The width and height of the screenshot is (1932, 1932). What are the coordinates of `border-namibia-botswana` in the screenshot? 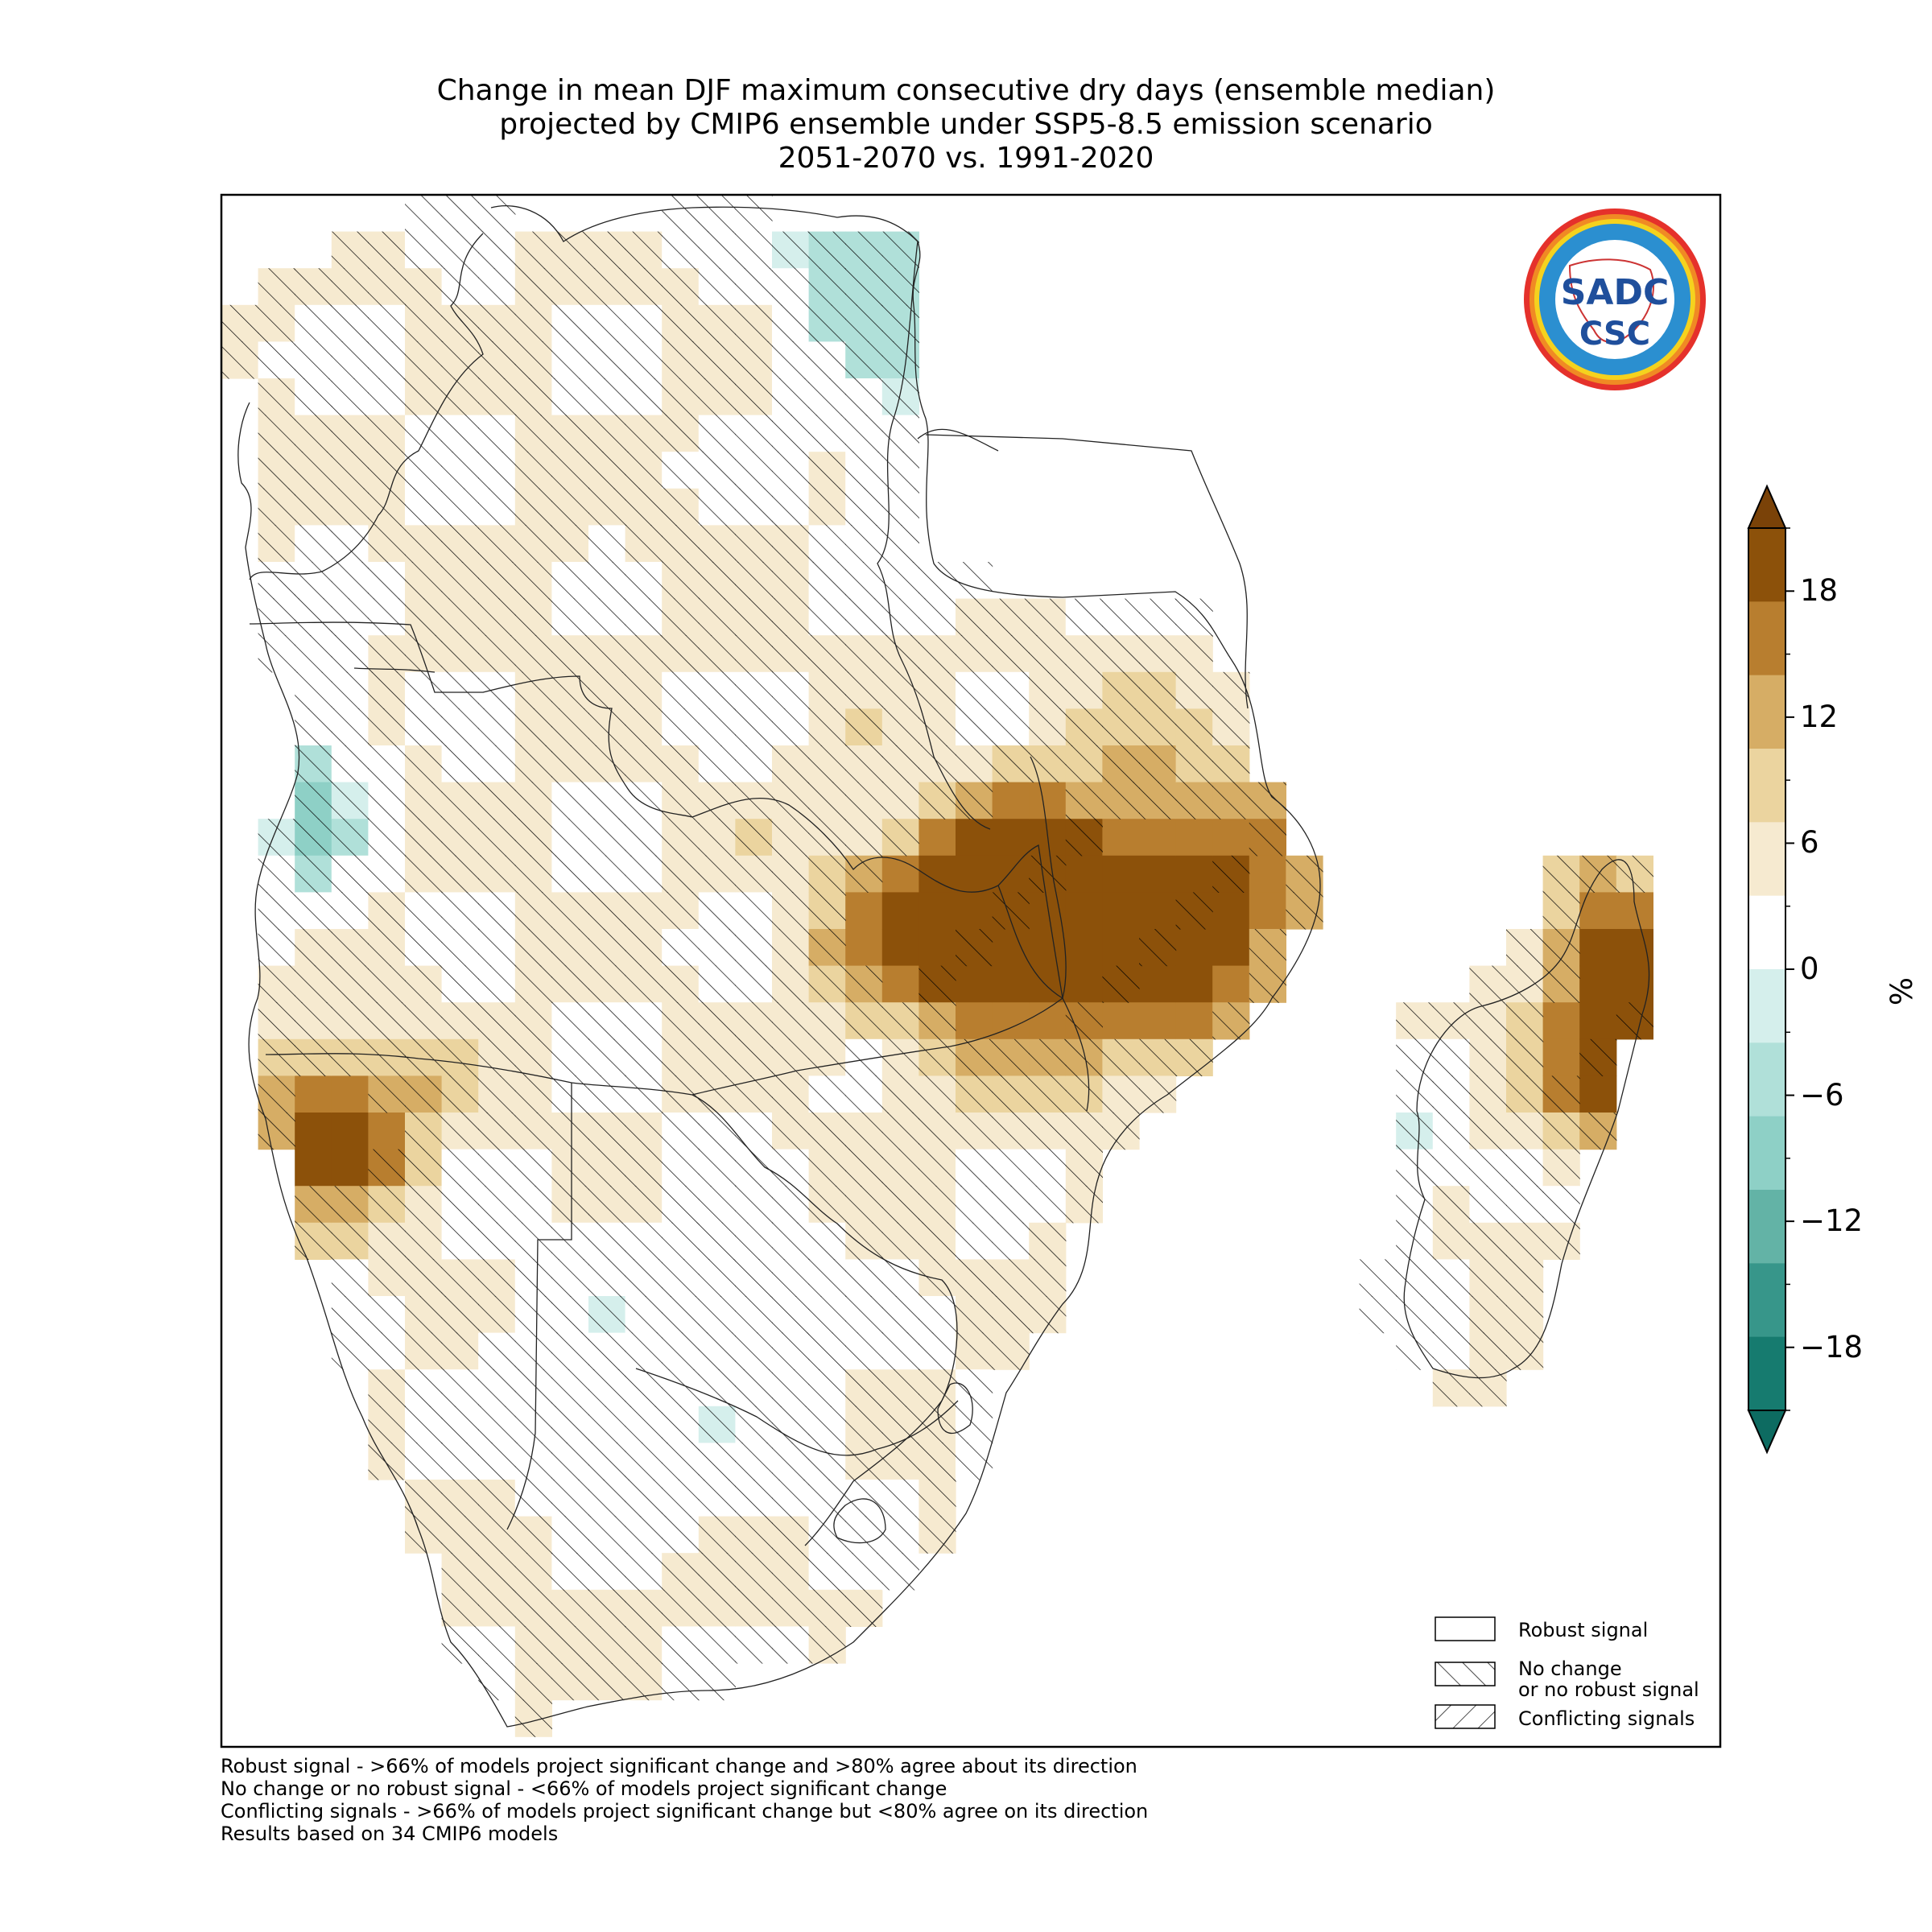 It's located at (539, 1306).